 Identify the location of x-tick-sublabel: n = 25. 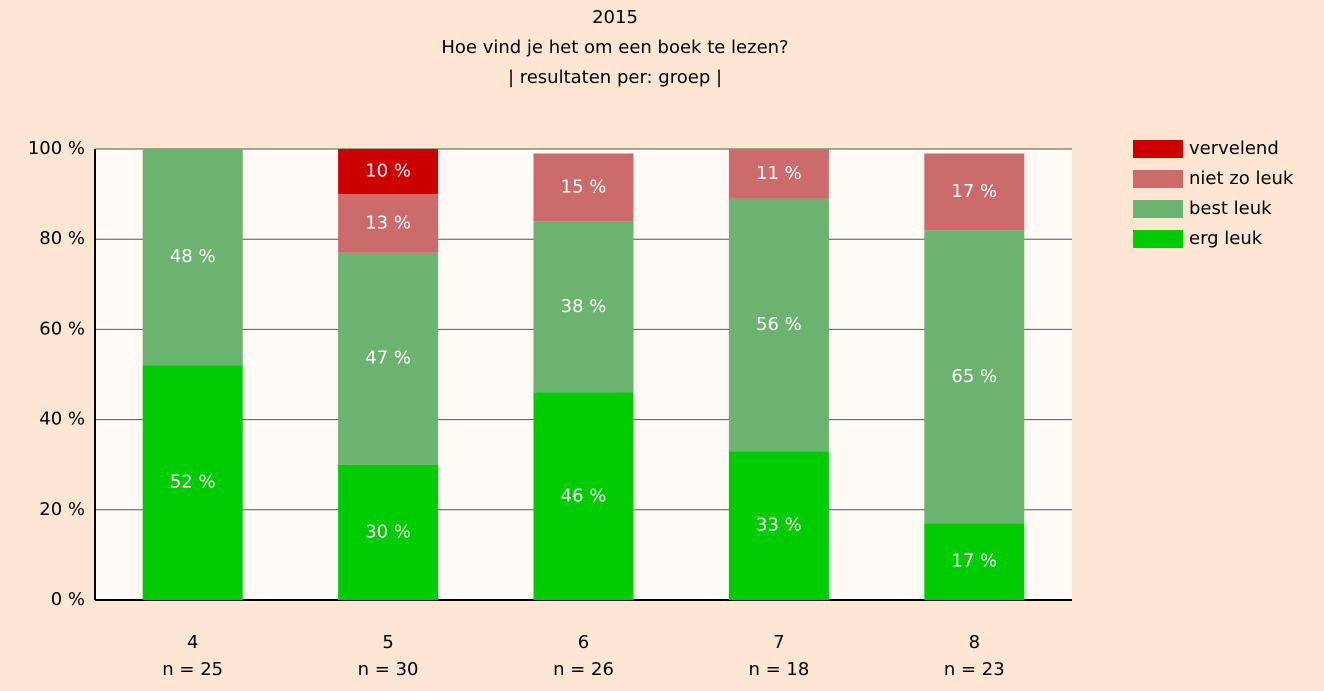
(192, 669).